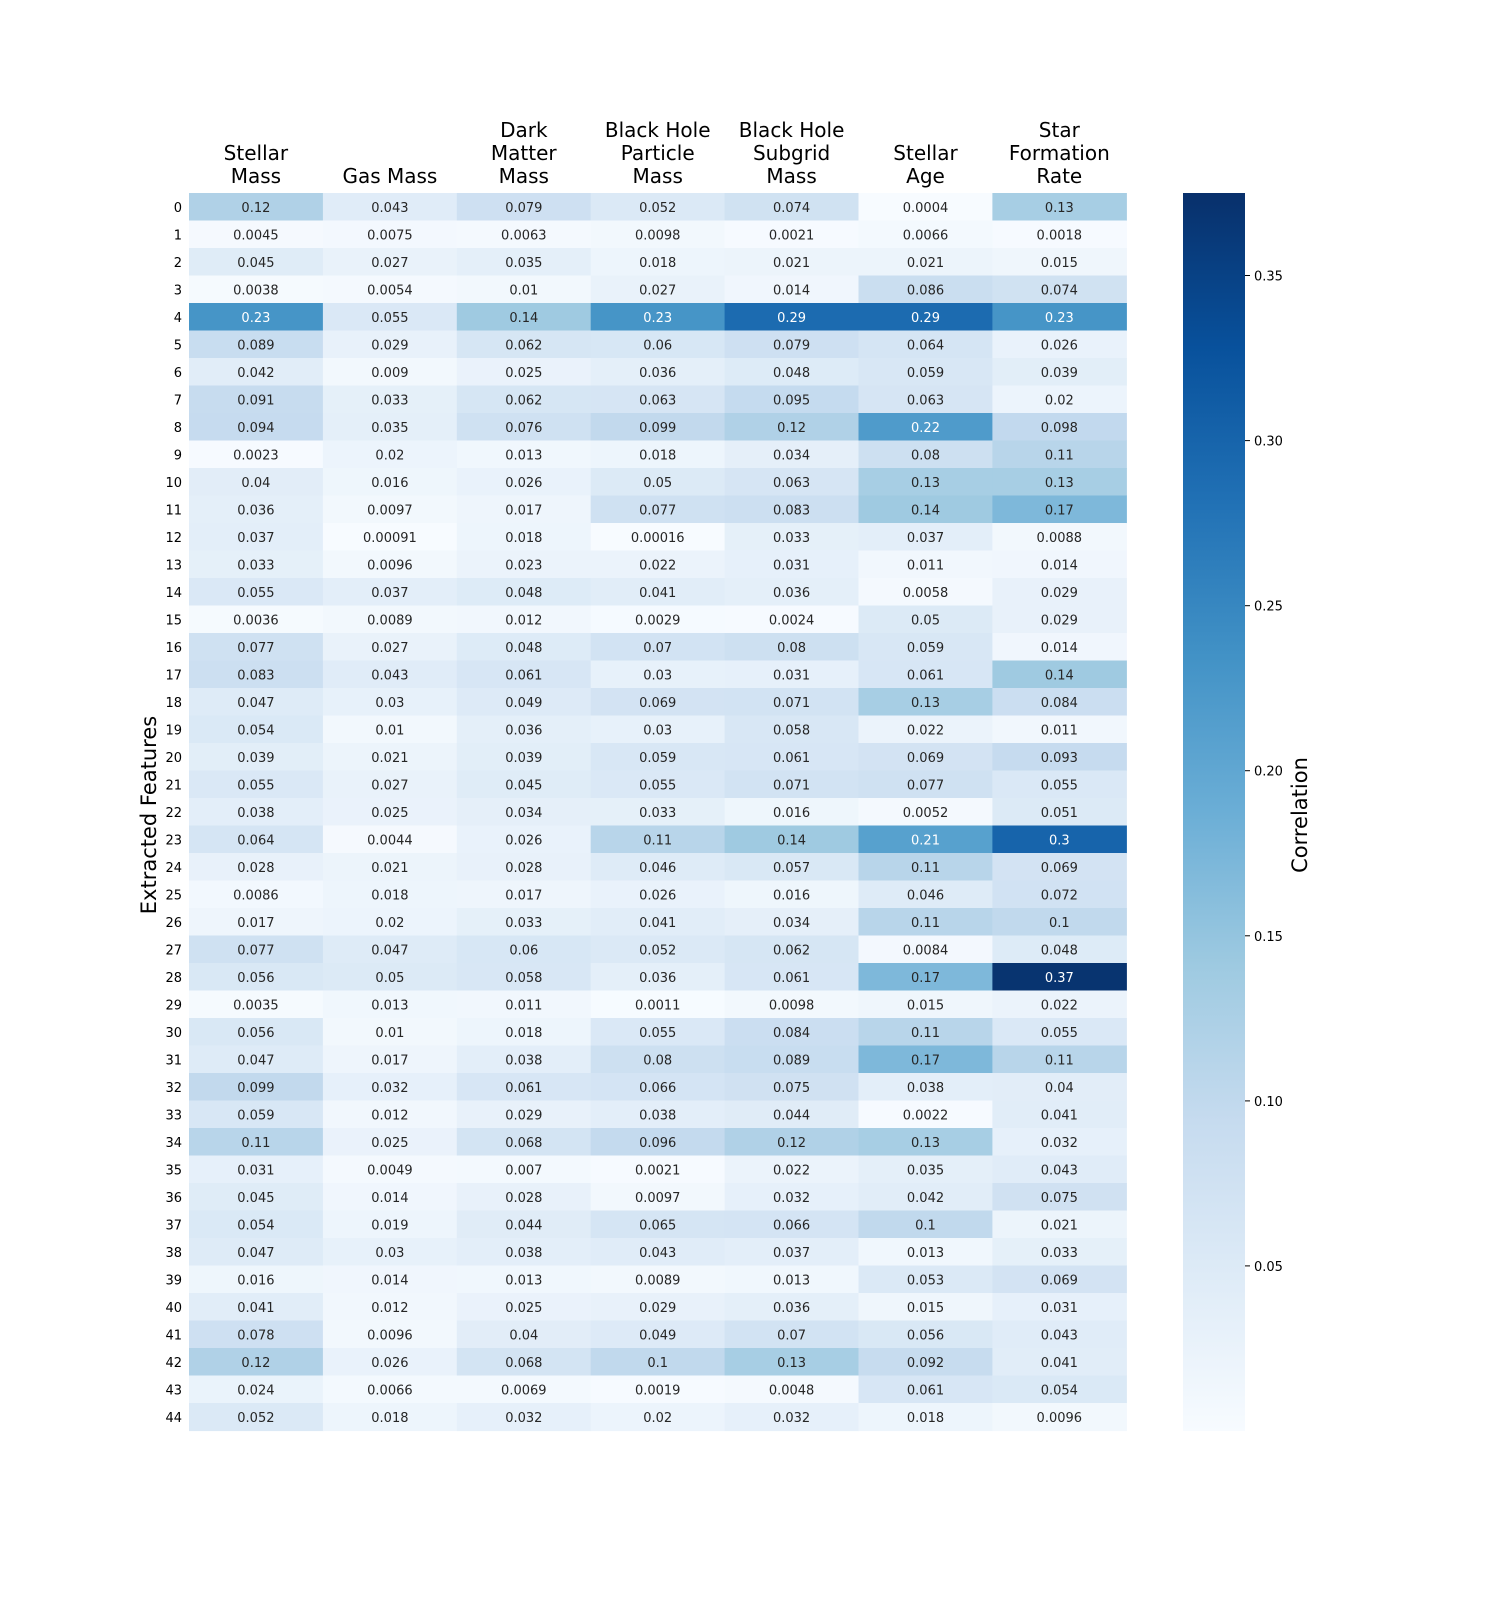 This screenshot has height=1600, width=1500. Describe the element at coordinates (926, 1115) in the screenshot. I see `cell-value-label: 0.0022` at that location.